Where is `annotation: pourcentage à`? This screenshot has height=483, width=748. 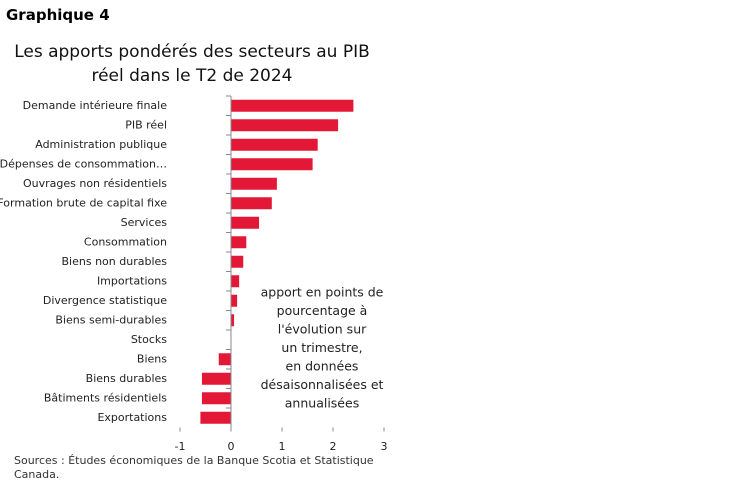
annotation: pourcentage à is located at coordinates (322, 310).